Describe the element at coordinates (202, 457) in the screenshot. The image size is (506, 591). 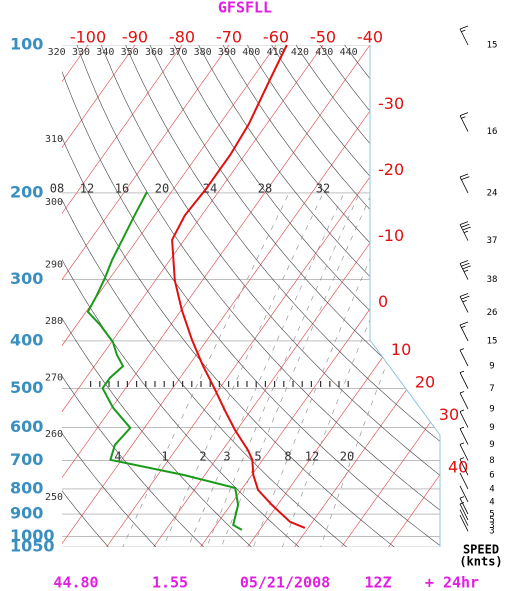
I see `mixing-ratio-label: 2` at that location.